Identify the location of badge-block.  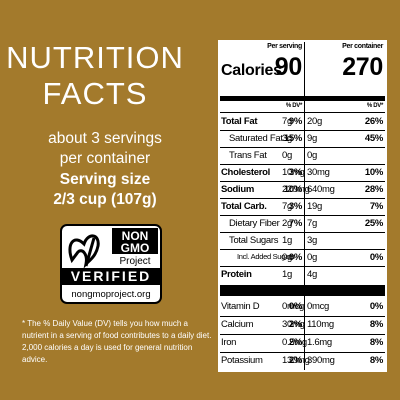
(135, 241).